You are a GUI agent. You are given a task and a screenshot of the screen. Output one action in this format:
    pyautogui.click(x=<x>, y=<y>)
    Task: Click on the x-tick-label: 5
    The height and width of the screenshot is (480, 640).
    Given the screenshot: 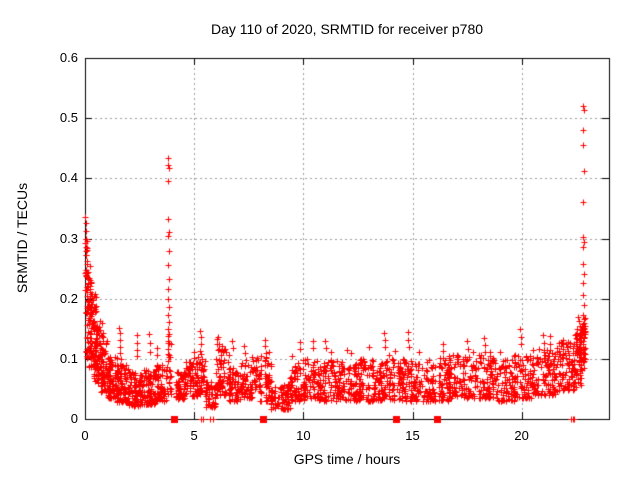 What is the action you would take?
    pyautogui.click(x=194, y=435)
    